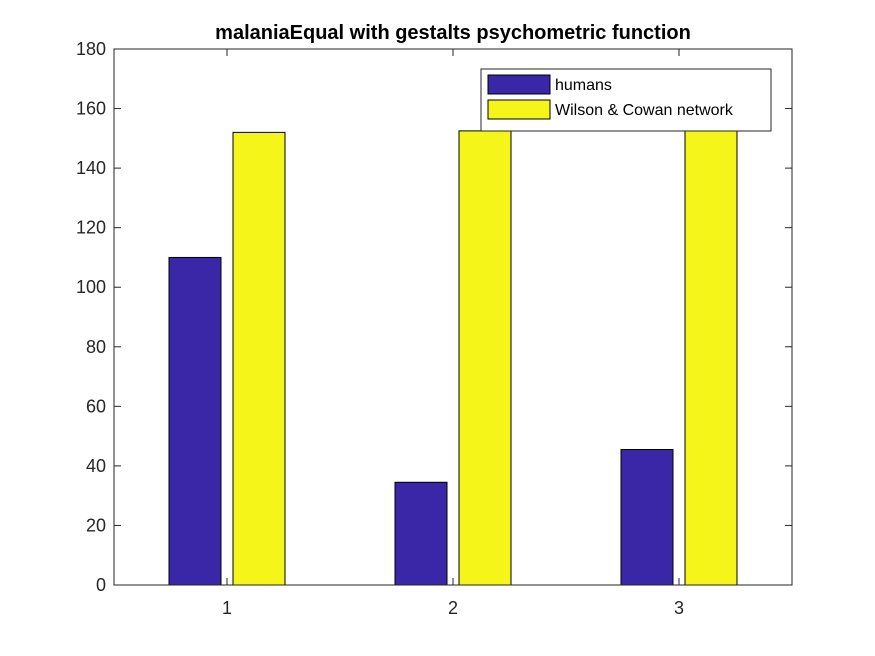 The image size is (875, 656). I want to click on y-tick-label: 20, so click(96, 525).